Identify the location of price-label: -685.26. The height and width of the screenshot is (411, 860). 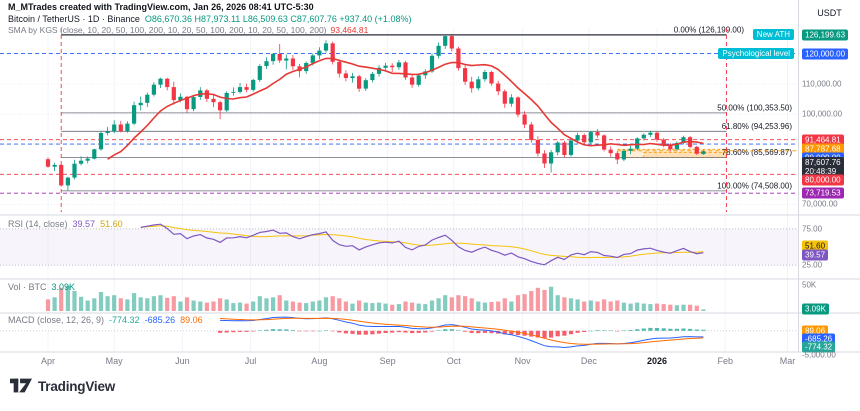
(830, 339).